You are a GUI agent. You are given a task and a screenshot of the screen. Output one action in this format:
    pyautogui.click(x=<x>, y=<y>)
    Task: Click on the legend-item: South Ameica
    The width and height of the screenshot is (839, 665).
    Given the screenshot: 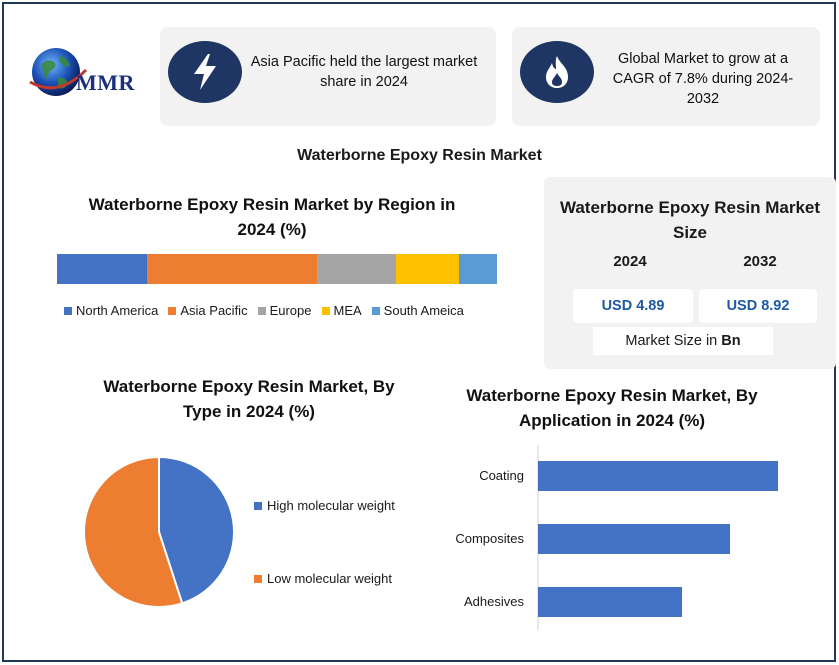 What is the action you would take?
    pyautogui.click(x=417, y=310)
    